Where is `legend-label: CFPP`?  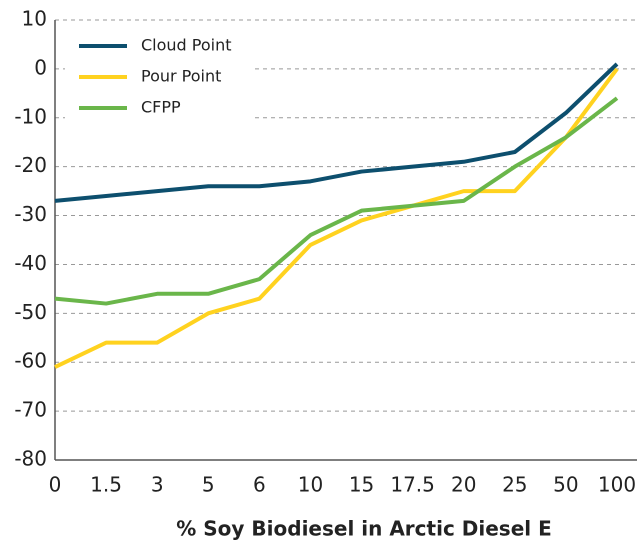
legend-label: CFPP is located at coordinates (161, 107).